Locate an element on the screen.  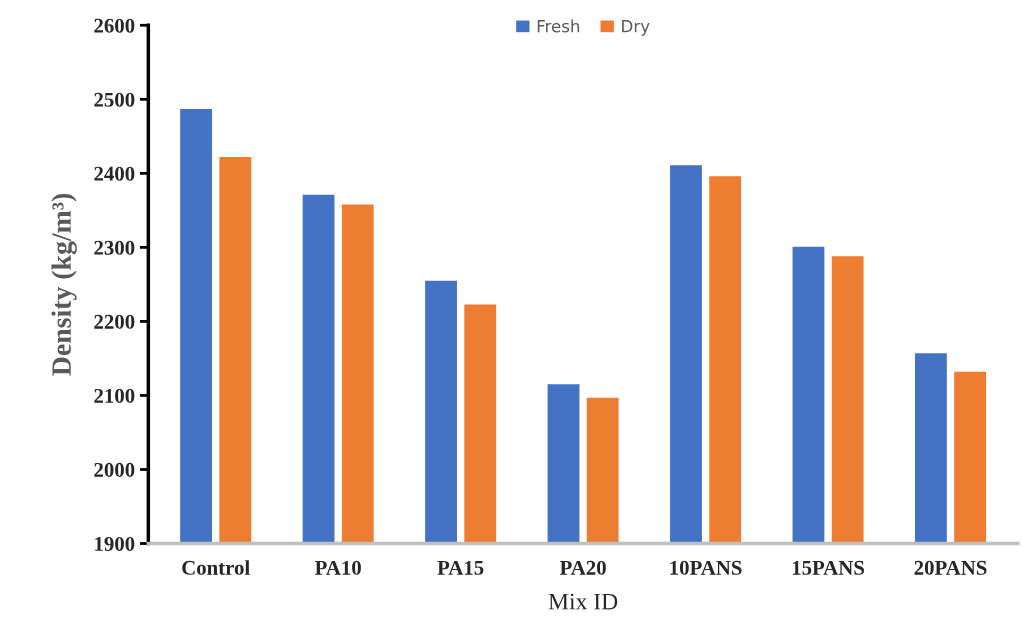
x-tick-label: 10PANS is located at coordinates (706, 567).